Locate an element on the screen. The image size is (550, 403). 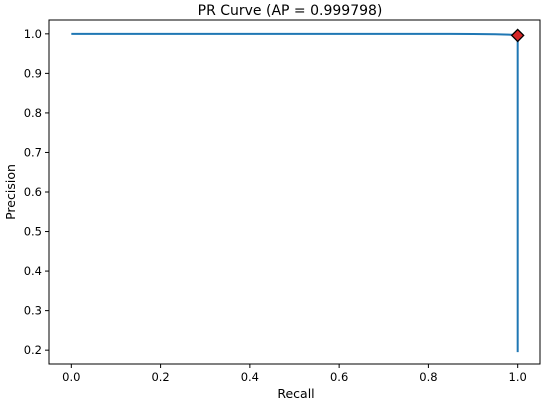
chart-title: PR Curve (AP = 0.999798) is located at coordinates (290, 11).